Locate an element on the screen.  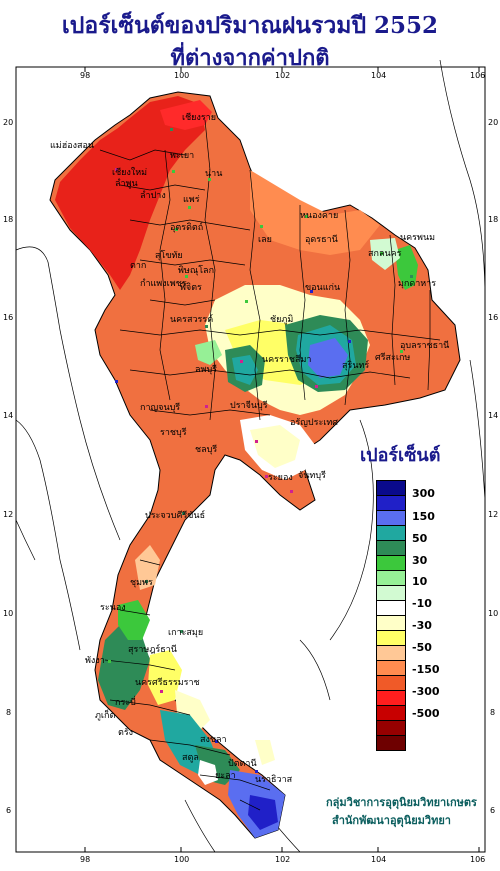
label-nakhon-phanom: นครพนม is located at coordinates (417, 238).